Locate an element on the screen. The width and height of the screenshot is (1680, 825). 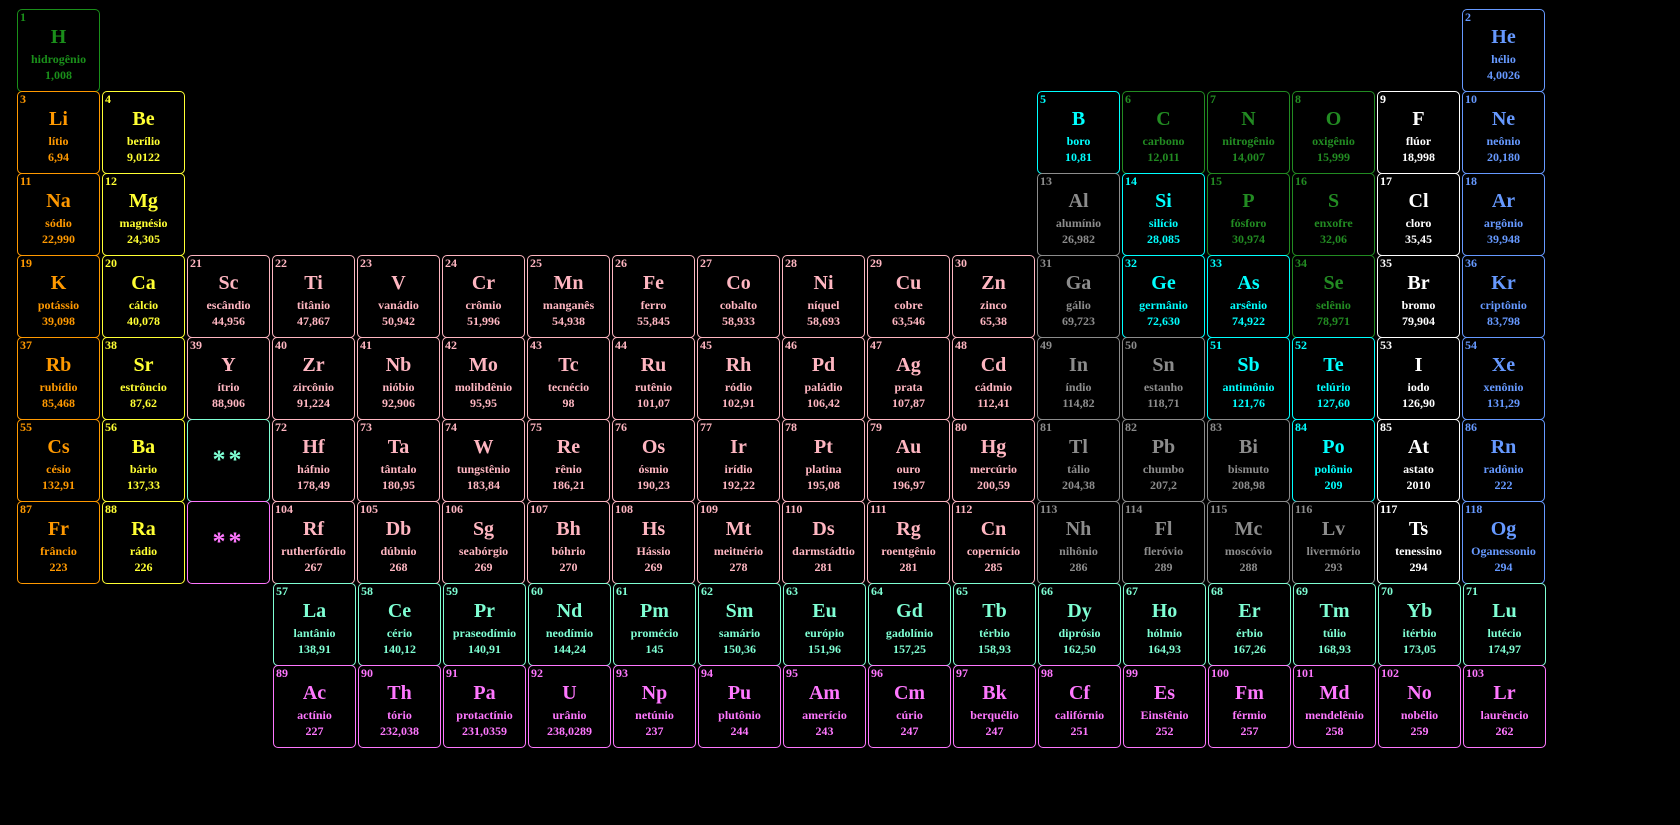
element-tile-am: 95 Am amerício 243 is located at coordinates (824, 706).